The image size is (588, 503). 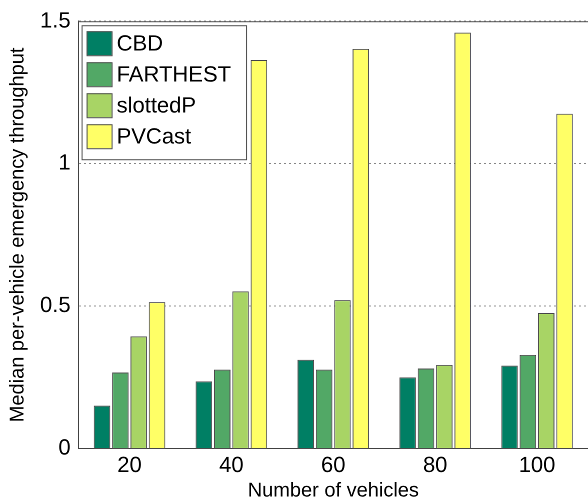 What do you see at coordinates (55, 19) in the screenshot?
I see `y-tick-label: 1.5` at bounding box center [55, 19].